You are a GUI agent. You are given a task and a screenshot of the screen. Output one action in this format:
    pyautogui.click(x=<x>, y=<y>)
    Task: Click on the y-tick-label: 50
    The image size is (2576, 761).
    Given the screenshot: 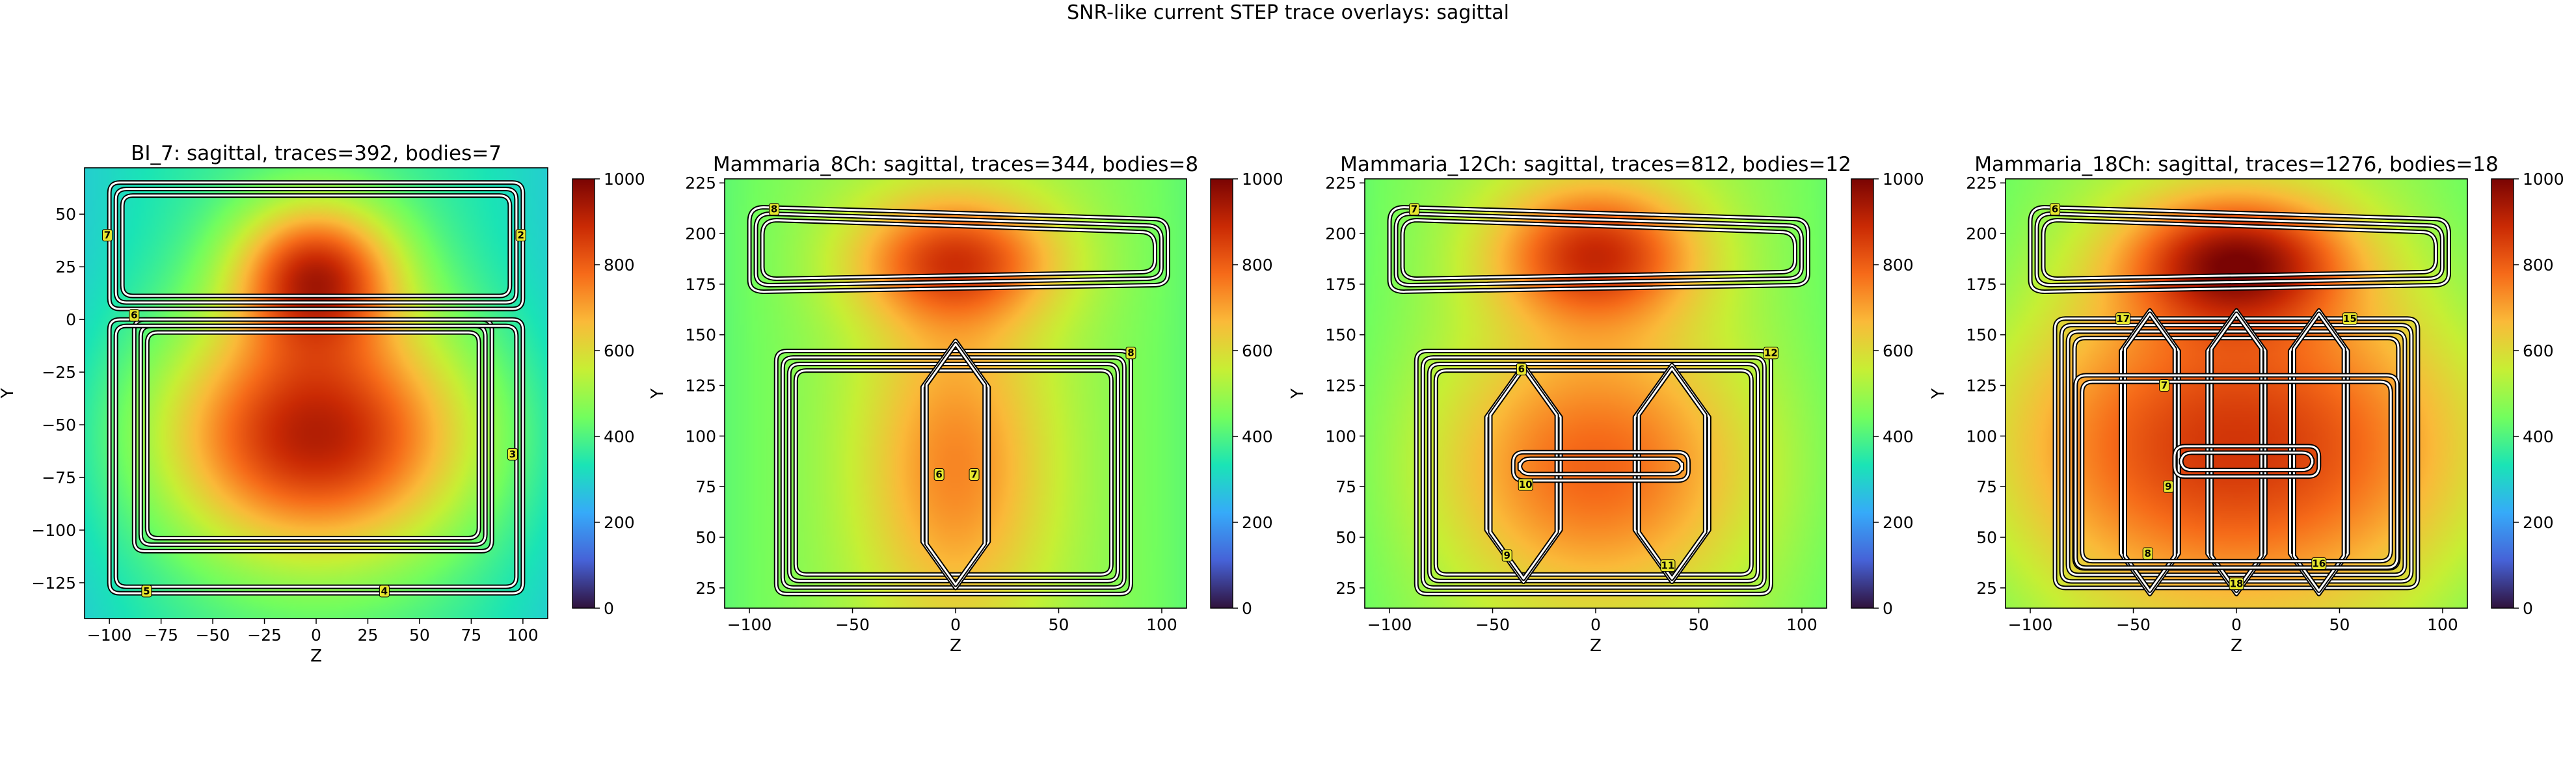 What is the action you would take?
    pyautogui.click(x=65, y=214)
    